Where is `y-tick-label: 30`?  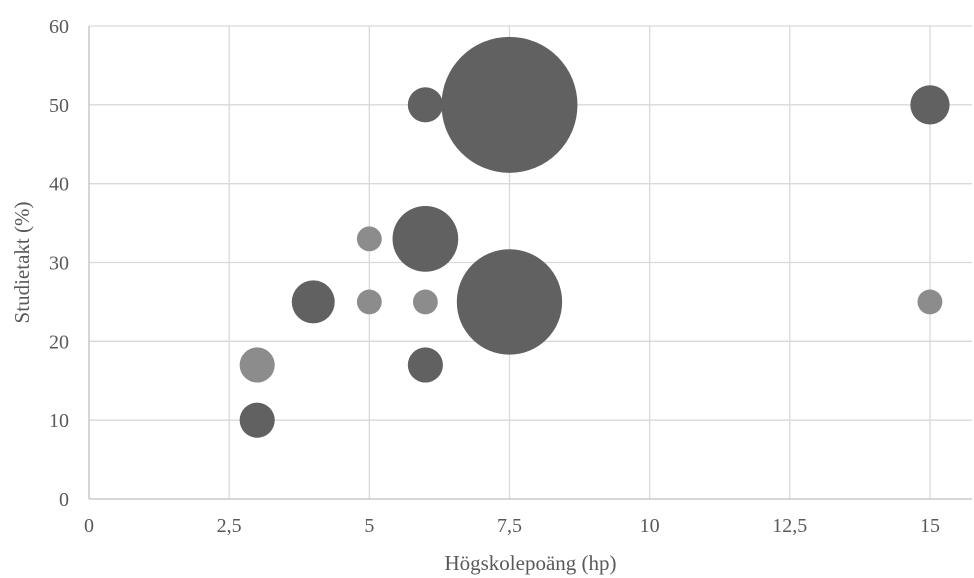
y-tick-label: 30 is located at coordinates (59, 264).